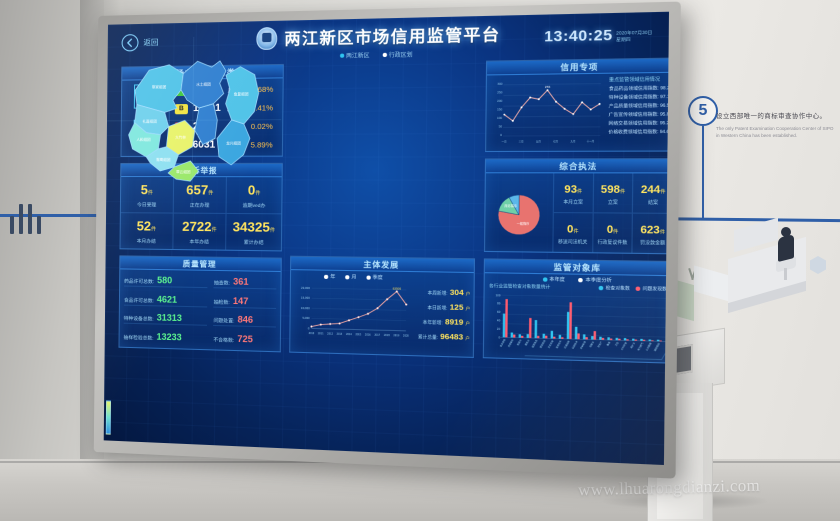 This screenshot has width=840, height=521. Describe the element at coordinates (639, 114) in the screenshot. I see `trend-list-item: 广告宣传领域信用指数: 95.8分` at that location.